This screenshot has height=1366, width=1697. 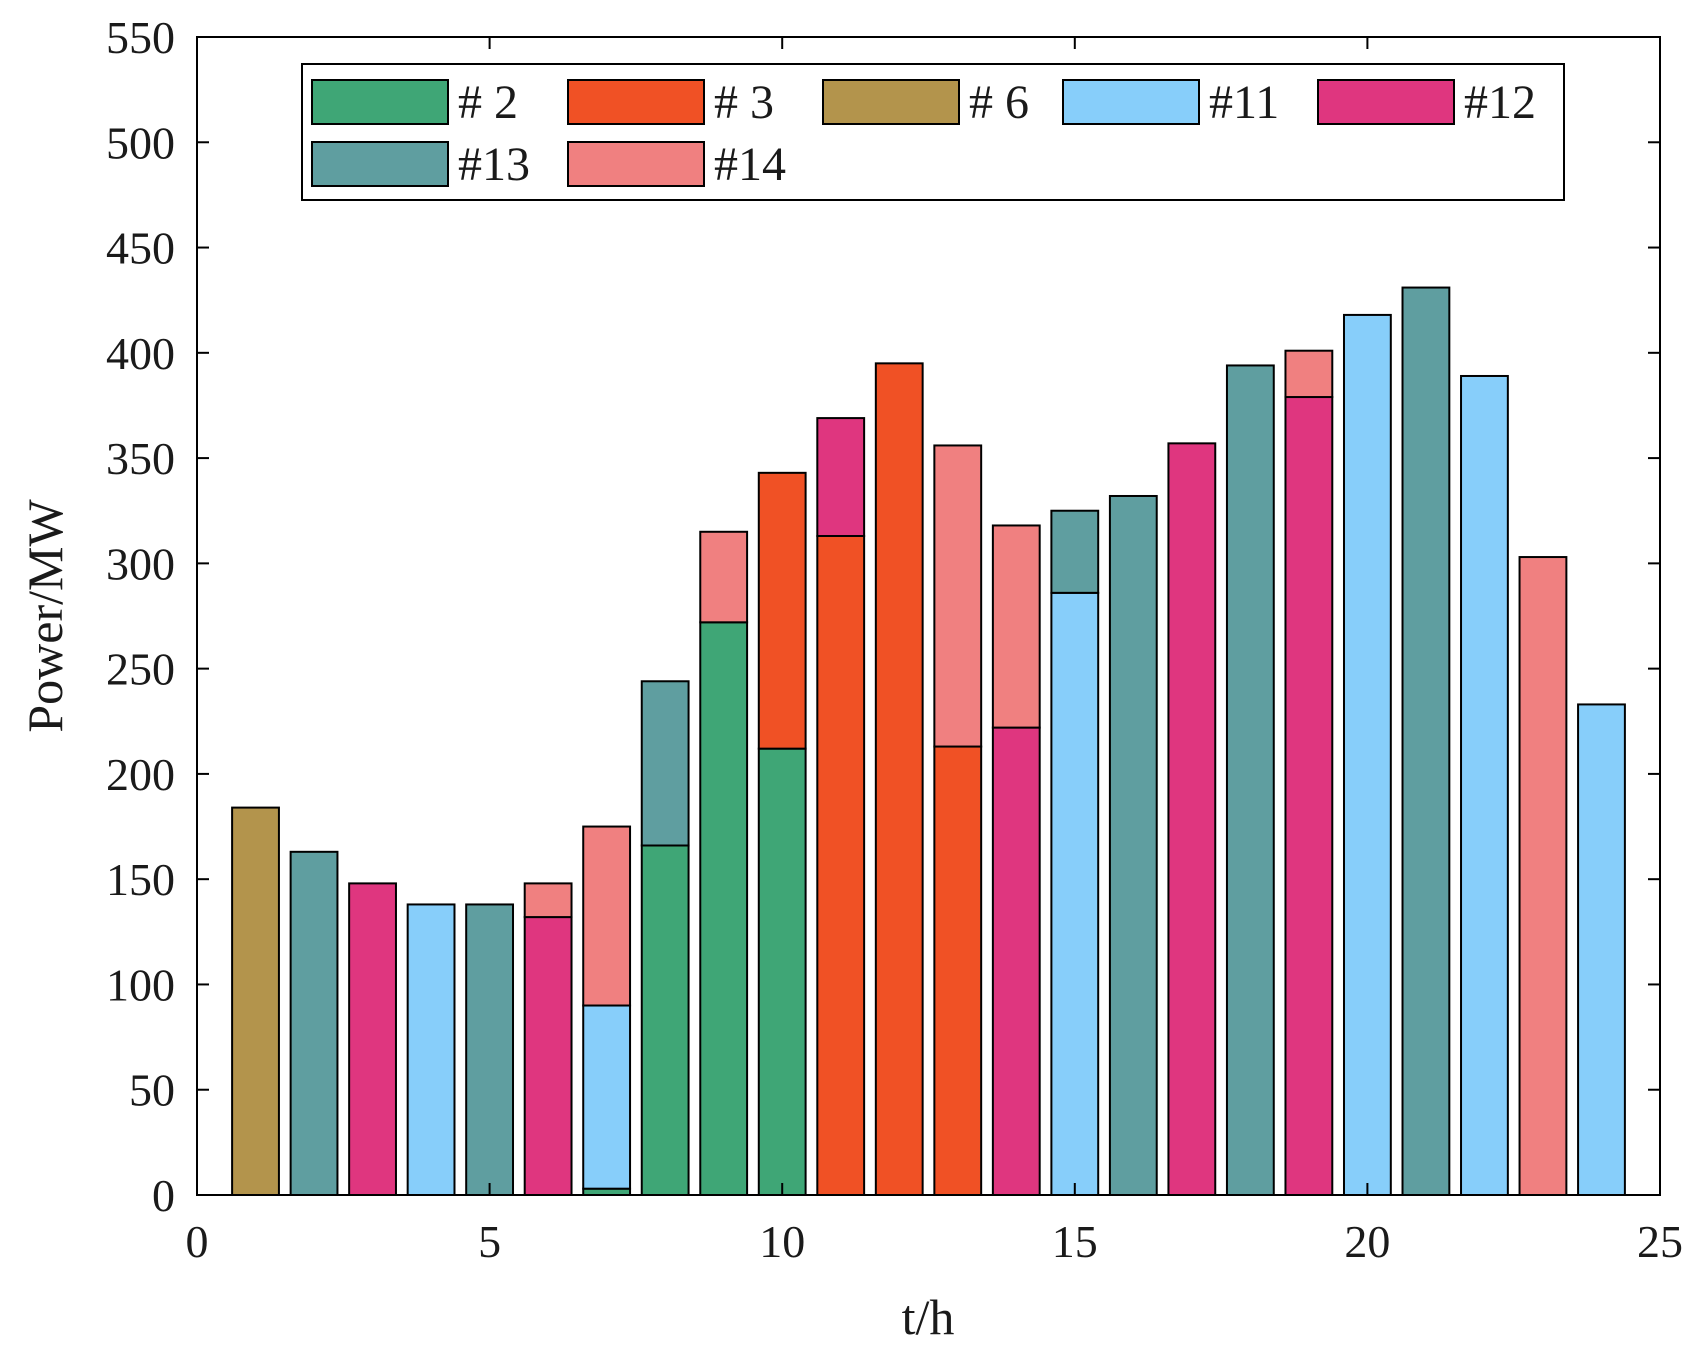 I want to click on x-tick-label: 5, so click(x=489, y=1241).